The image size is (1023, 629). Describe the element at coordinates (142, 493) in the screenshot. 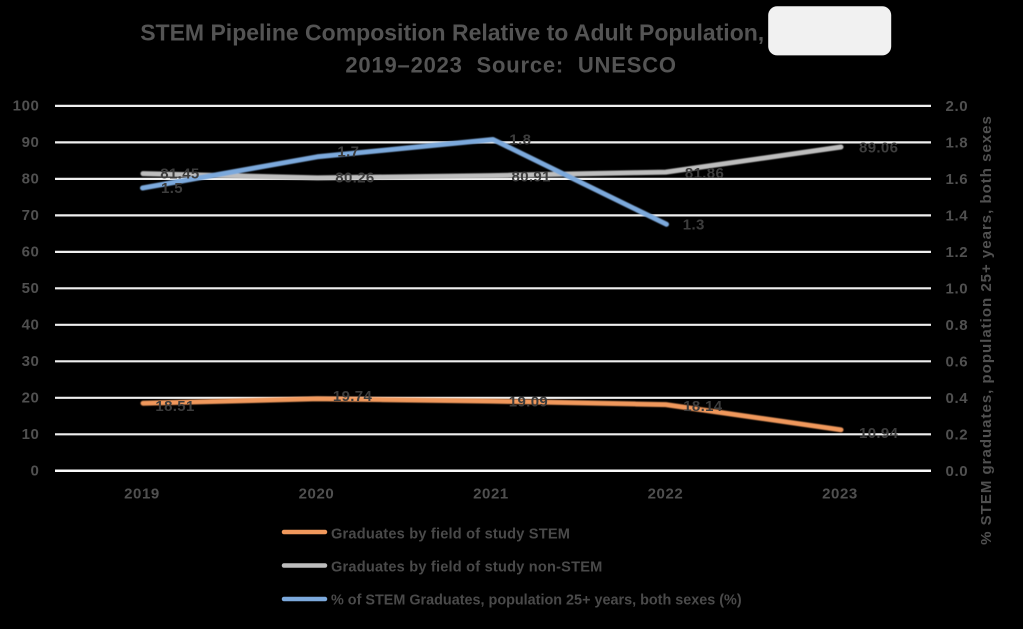

I see `svg-text: 2019` at that location.